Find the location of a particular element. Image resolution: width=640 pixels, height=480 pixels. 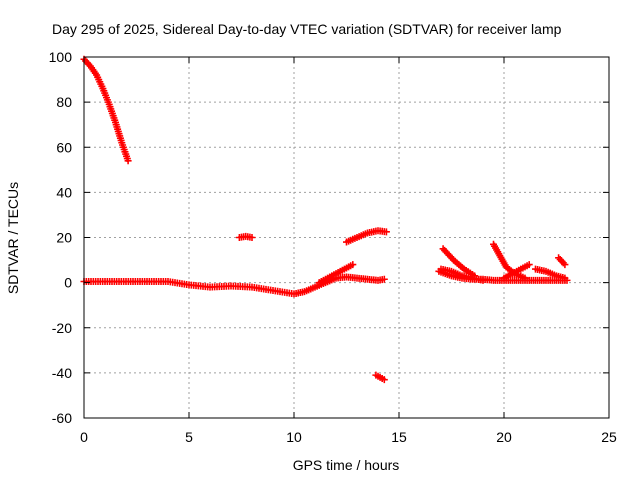

x-tick-label: 5 is located at coordinates (189, 437).